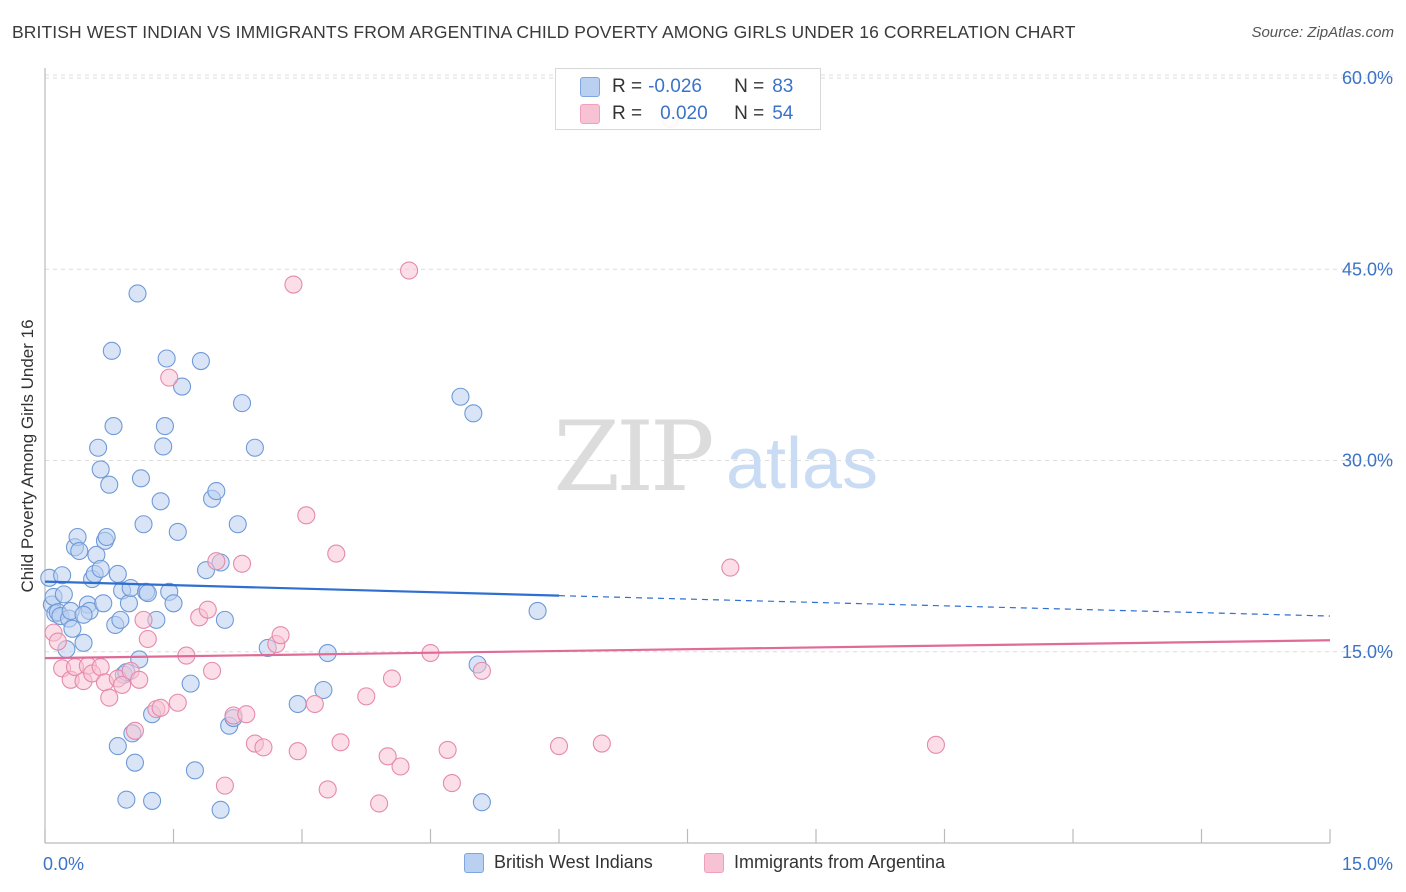 The width and height of the screenshot is (1406, 892). I want to click on legend-item-british-west-indians: British West Indians, so click(558, 862).